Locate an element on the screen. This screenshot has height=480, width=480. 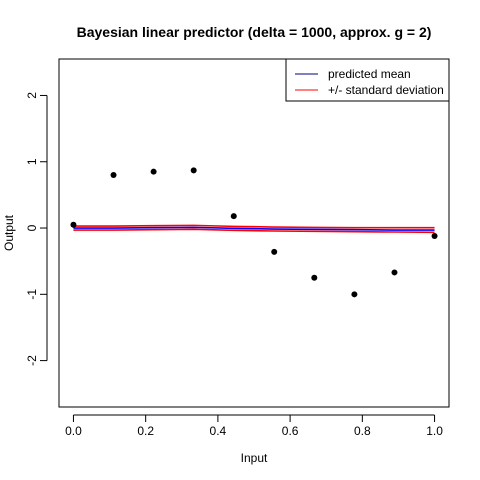
x-axis-label: Input is located at coordinates (254, 458).